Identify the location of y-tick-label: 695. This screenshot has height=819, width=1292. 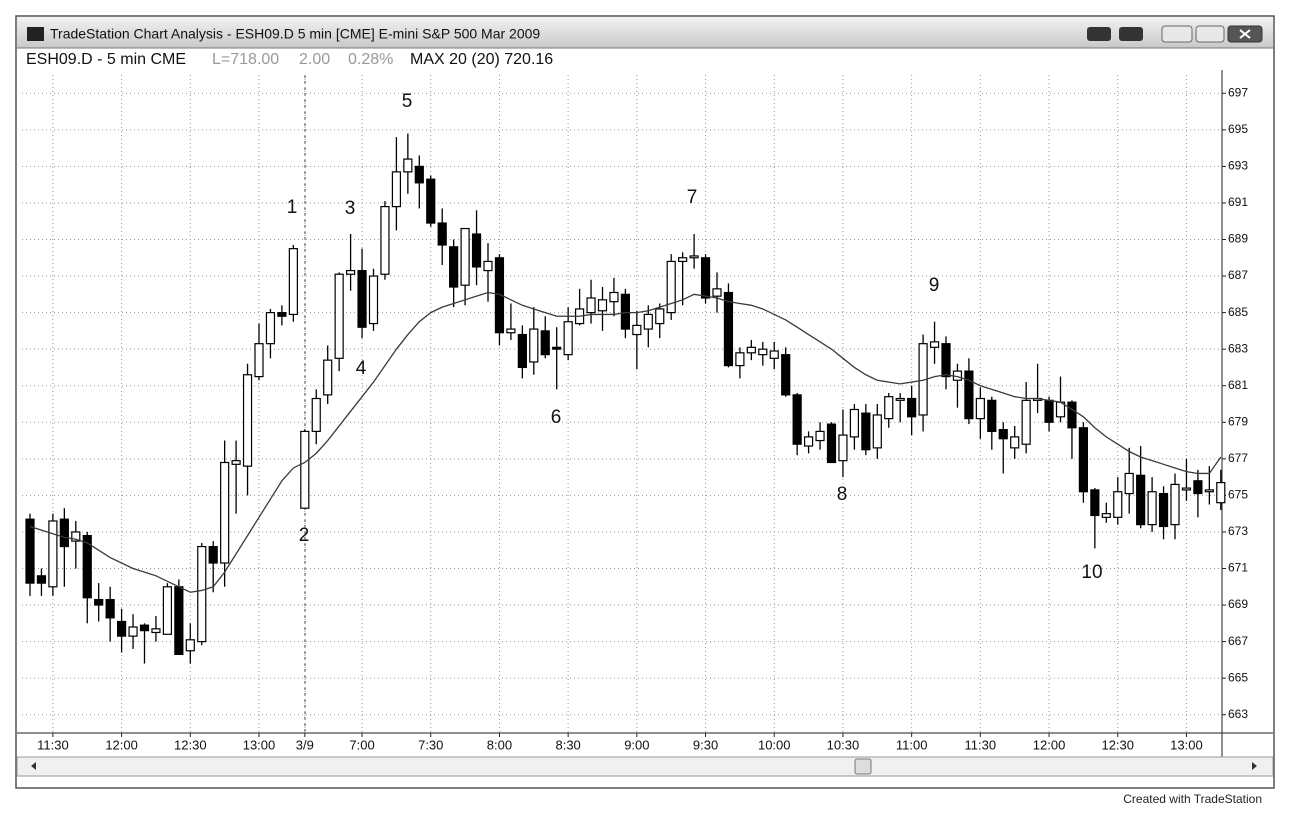
(1238, 129).